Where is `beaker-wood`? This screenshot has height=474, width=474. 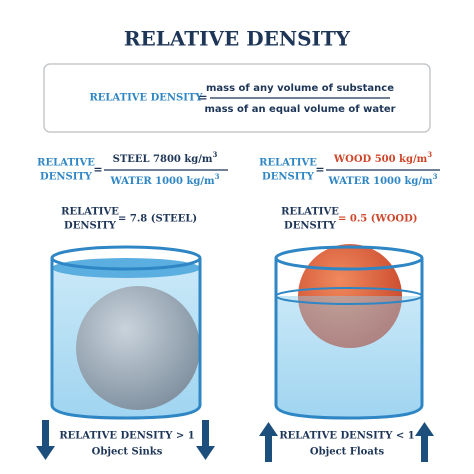 beaker-wood is located at coordinates (349, 332).